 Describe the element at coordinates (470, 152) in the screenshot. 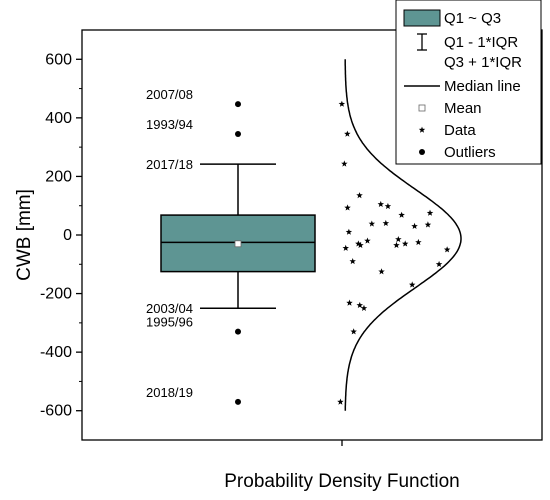

I see `legend-label: Outliers` at that location.